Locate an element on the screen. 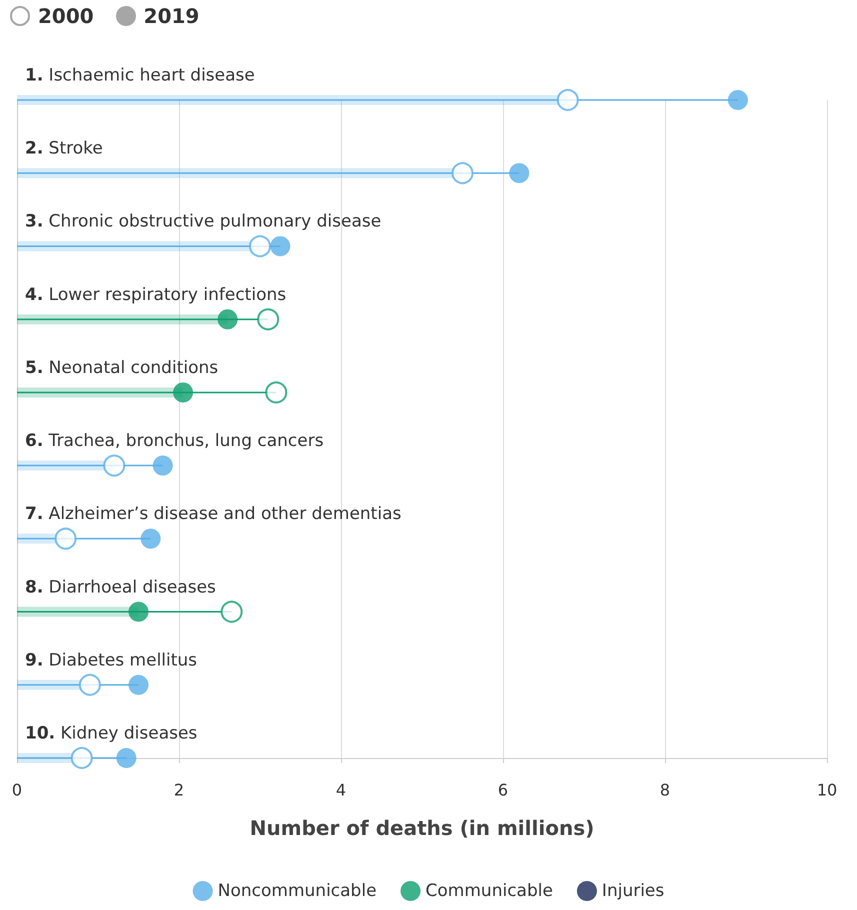 The width and height of the screenshot is (857, 910). x-axis-title: Number of deaths (in millions) is located at coordinates (422, 828).